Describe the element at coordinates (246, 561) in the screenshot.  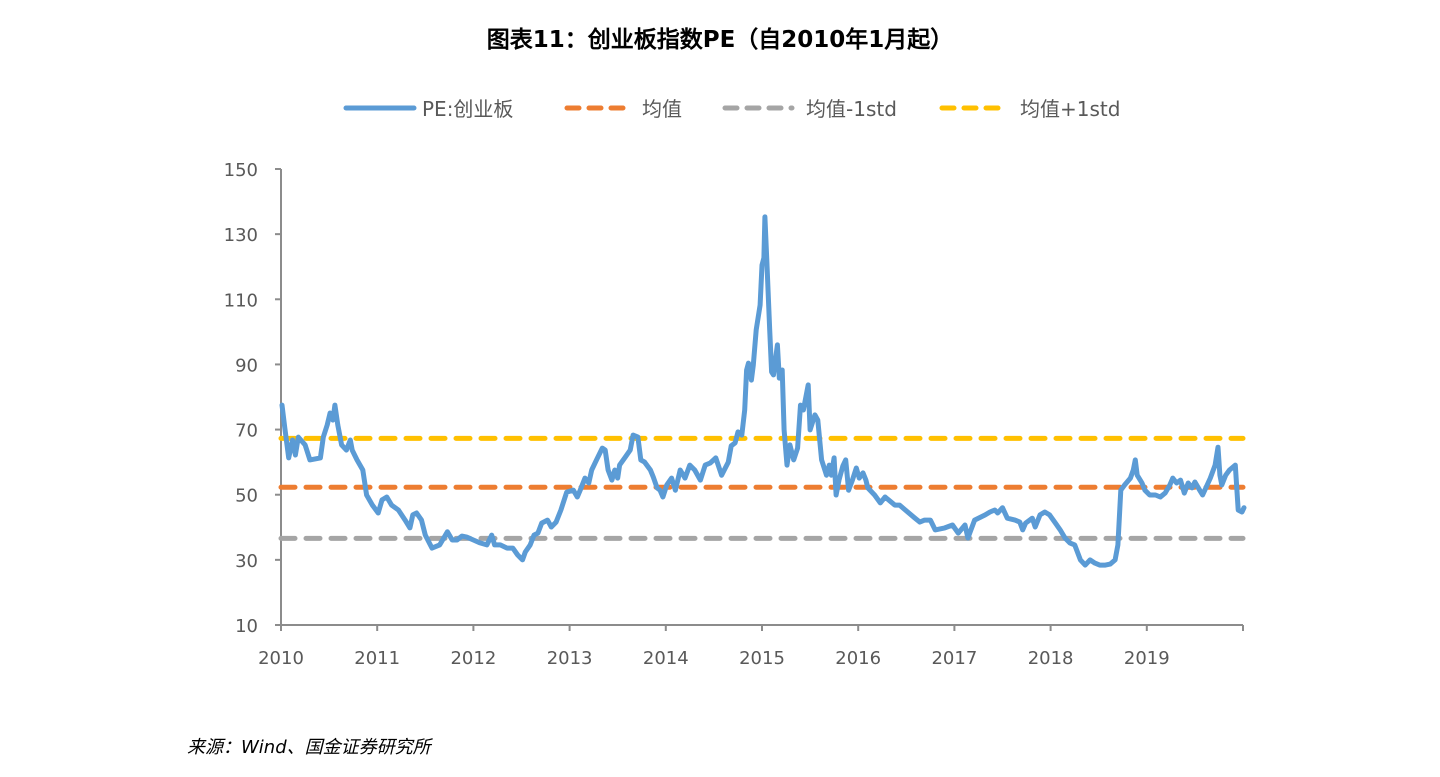
I see `y-tick-label: 30` at that location.